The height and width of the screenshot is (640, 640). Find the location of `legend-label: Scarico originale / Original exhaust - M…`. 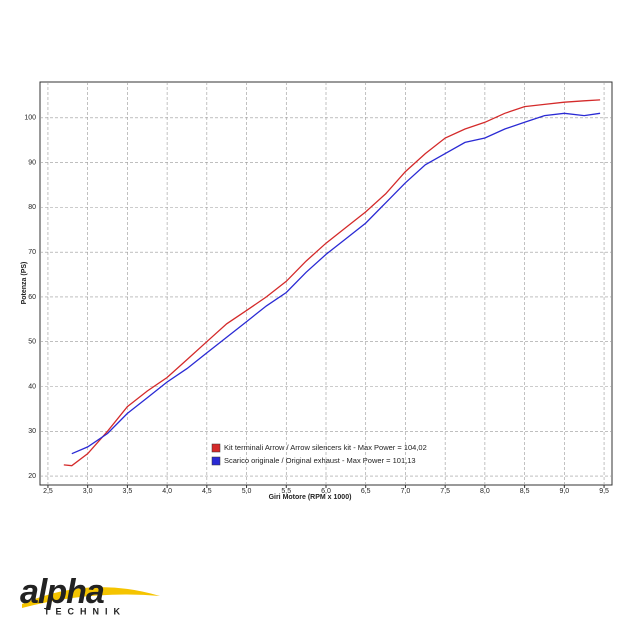

legend-label: Scarico originale / Original exhaust - M… is located at coordinates (320, 460).